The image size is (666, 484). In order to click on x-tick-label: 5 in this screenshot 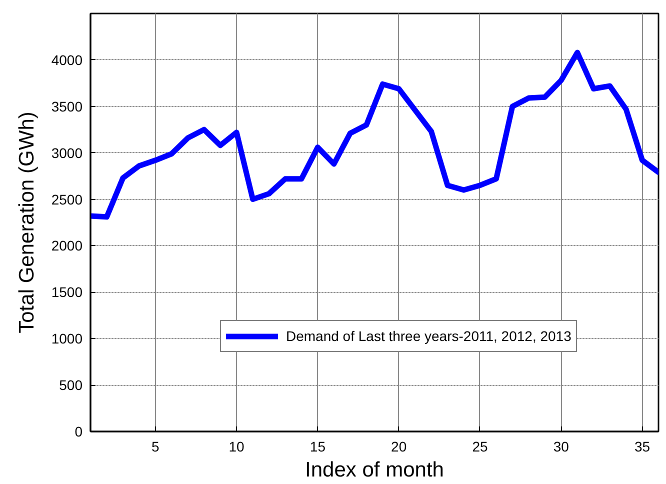, I will do `click(156, 446)`.